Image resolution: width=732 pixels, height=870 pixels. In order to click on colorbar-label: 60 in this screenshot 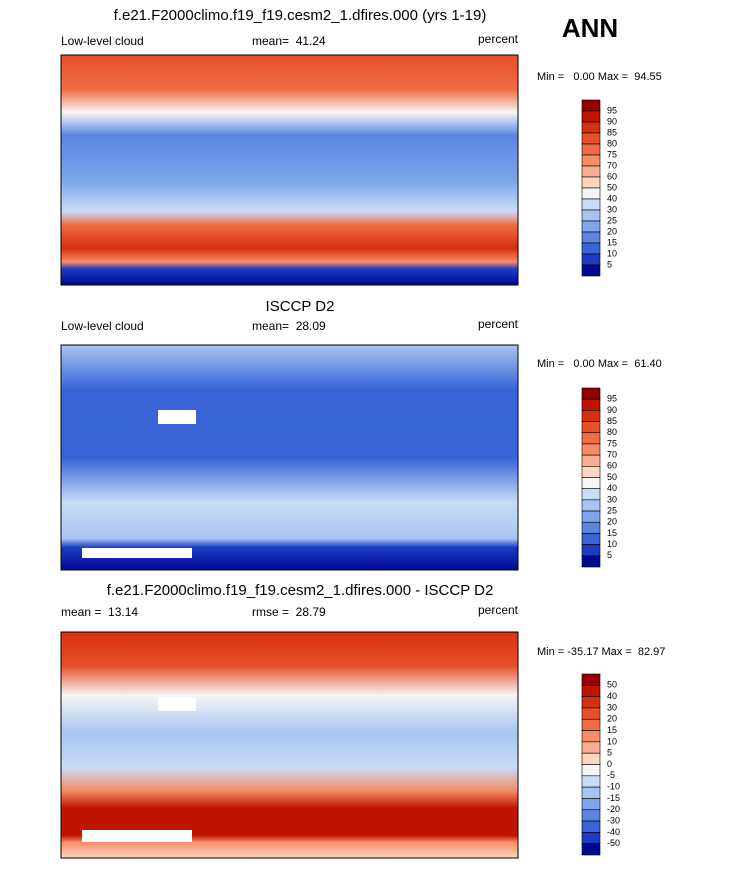, I will do `click(612, 176)`.